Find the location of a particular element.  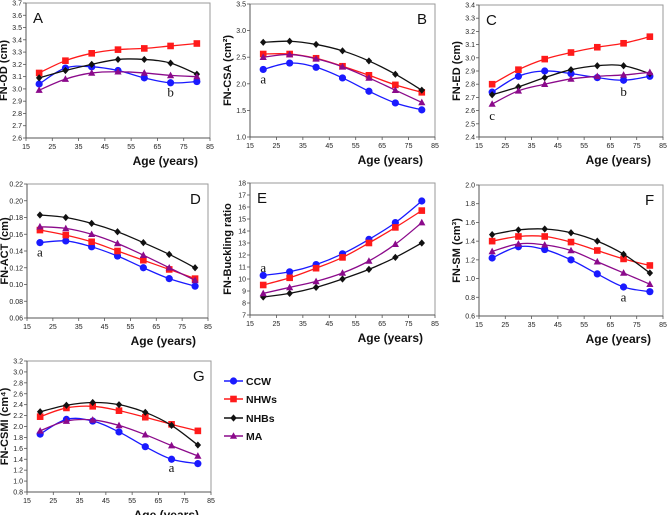

y-axis-title: FN-CSA (cm²) is located at coordinates (228, 70).